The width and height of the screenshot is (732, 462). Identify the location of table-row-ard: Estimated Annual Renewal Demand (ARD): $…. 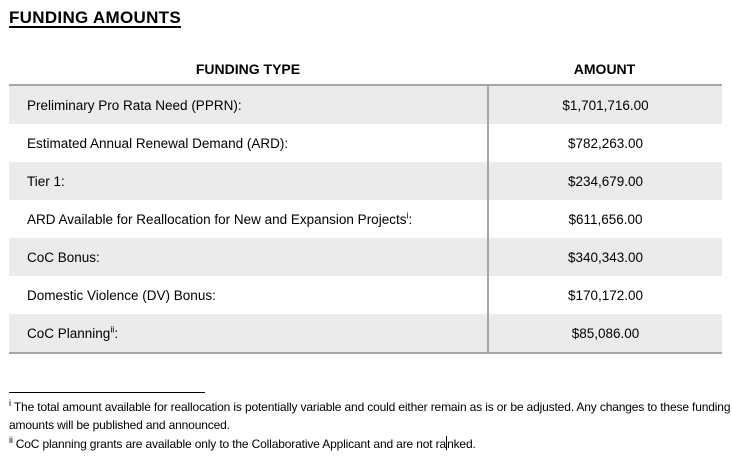
(365, 143).